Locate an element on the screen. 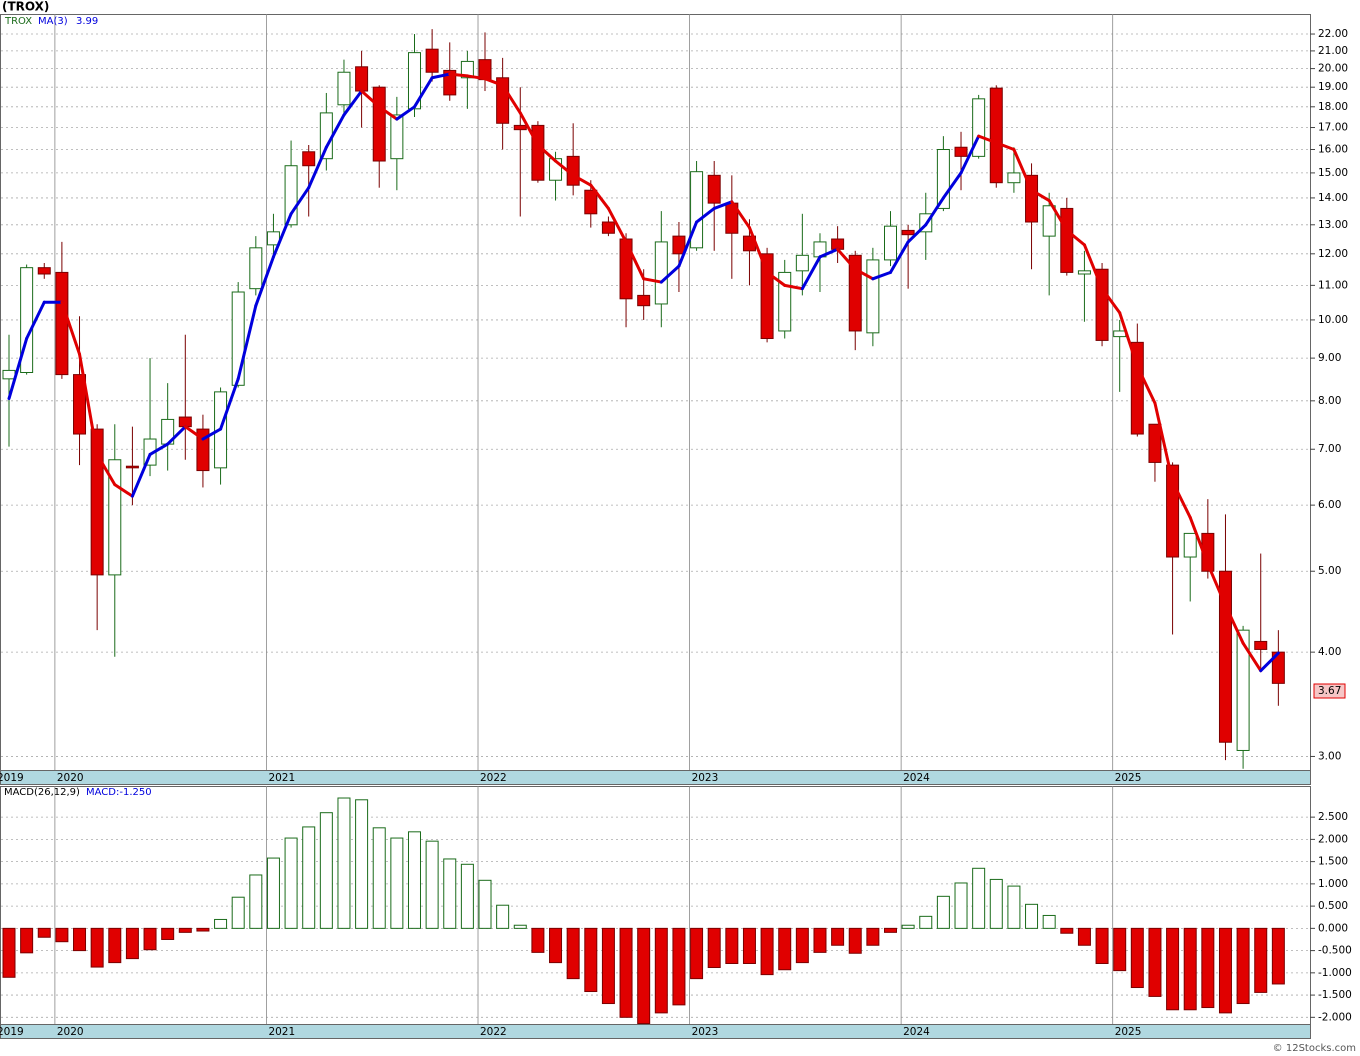 The width and height of the screenshot is (1360, 1056). x-axis-strip is located at coordinates (655, 777).